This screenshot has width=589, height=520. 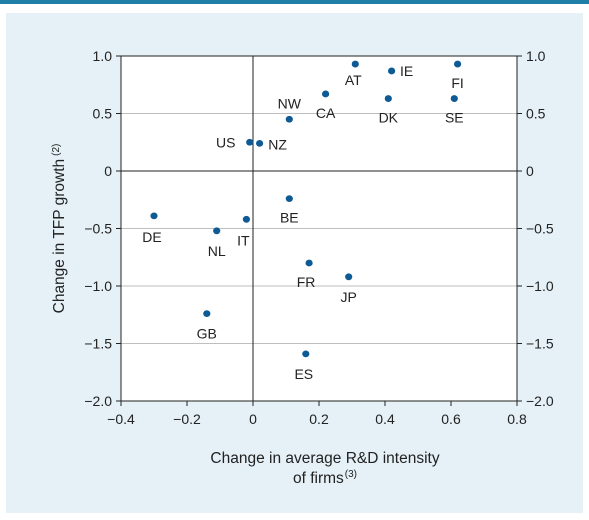 What do you see at coordinates (353, 80) in the screenshot?
I see `point-label-at: AT` at bounding box center [353, 80].